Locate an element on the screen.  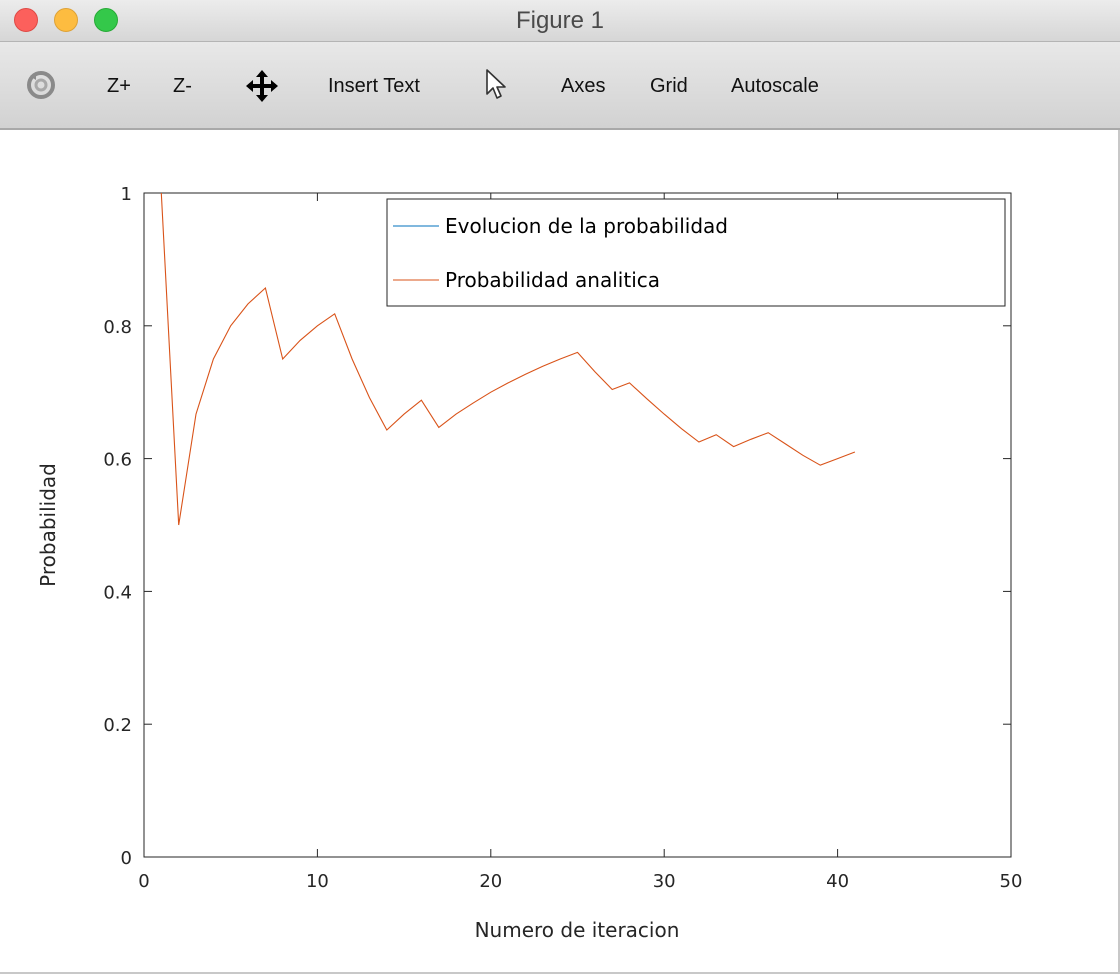
x-tick-label: 30 is located at coordinates (664, 881).